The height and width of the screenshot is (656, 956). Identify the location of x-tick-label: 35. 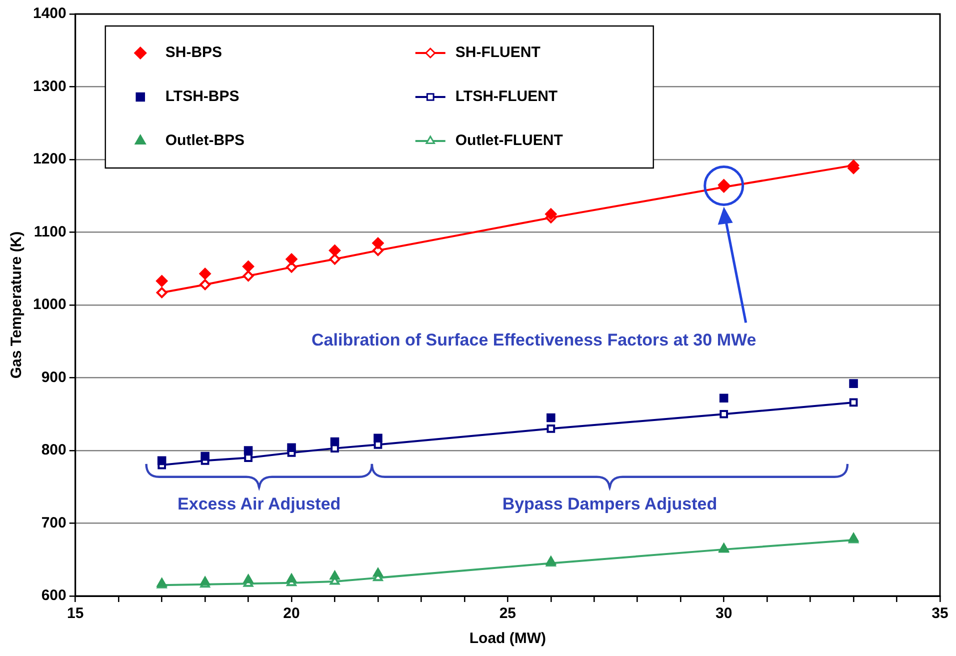
(940, 613).